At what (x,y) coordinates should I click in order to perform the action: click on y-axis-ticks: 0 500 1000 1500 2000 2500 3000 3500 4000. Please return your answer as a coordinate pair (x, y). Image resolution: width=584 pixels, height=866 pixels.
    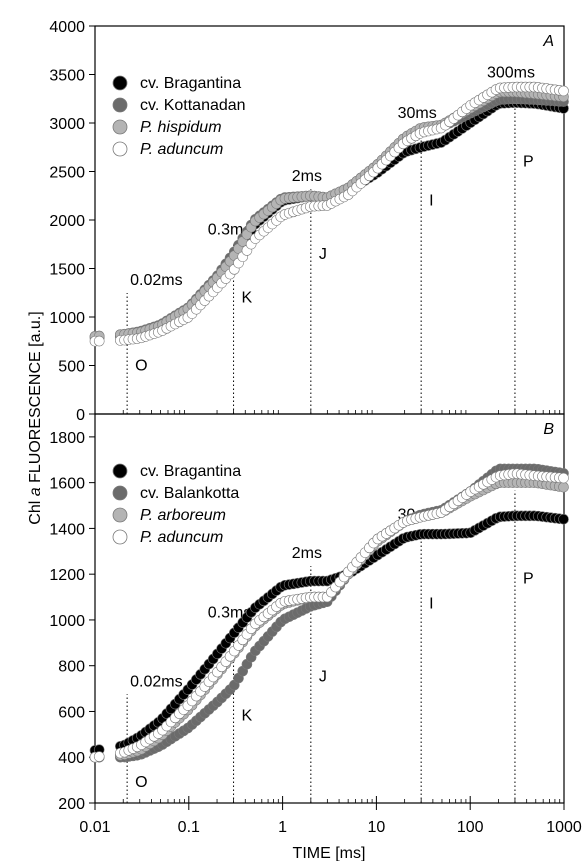
    Looking at the image, I should click on (72, 221).